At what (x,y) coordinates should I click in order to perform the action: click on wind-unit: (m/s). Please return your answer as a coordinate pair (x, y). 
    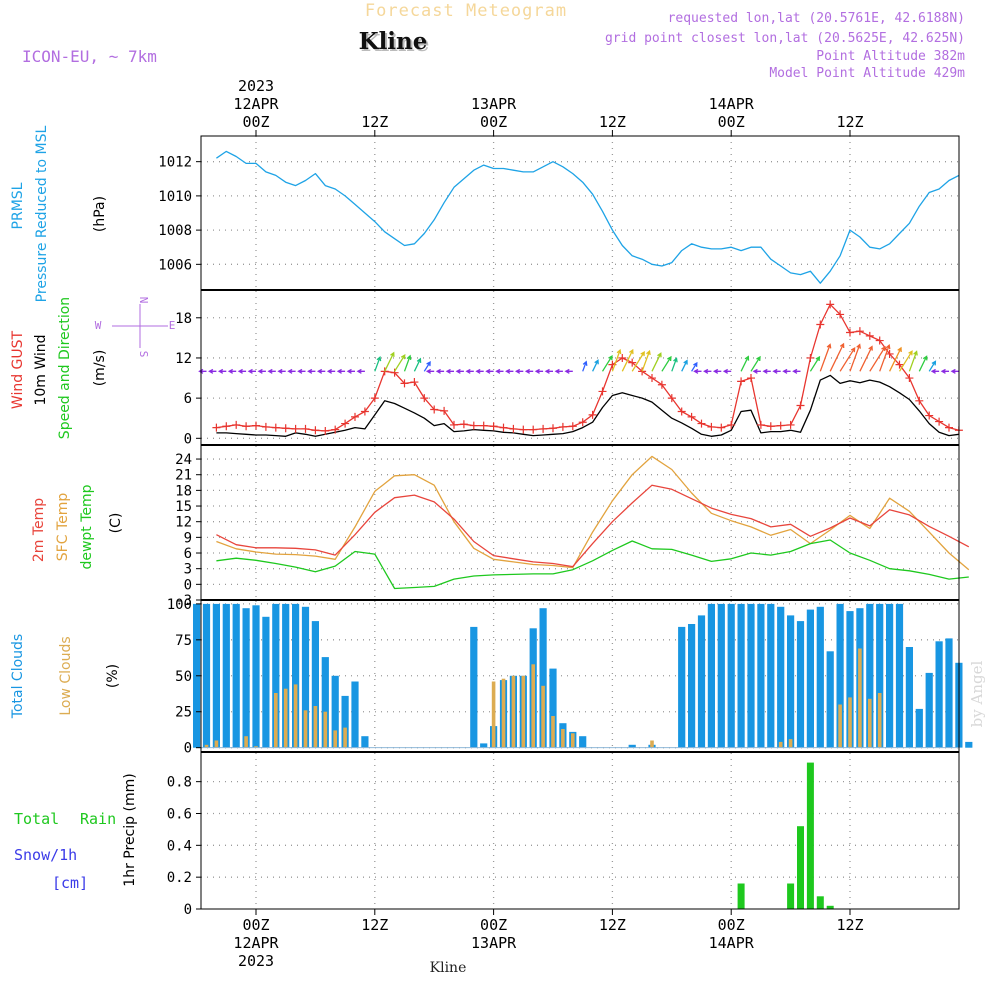
    Looking at the image, I should click on (100, 368).